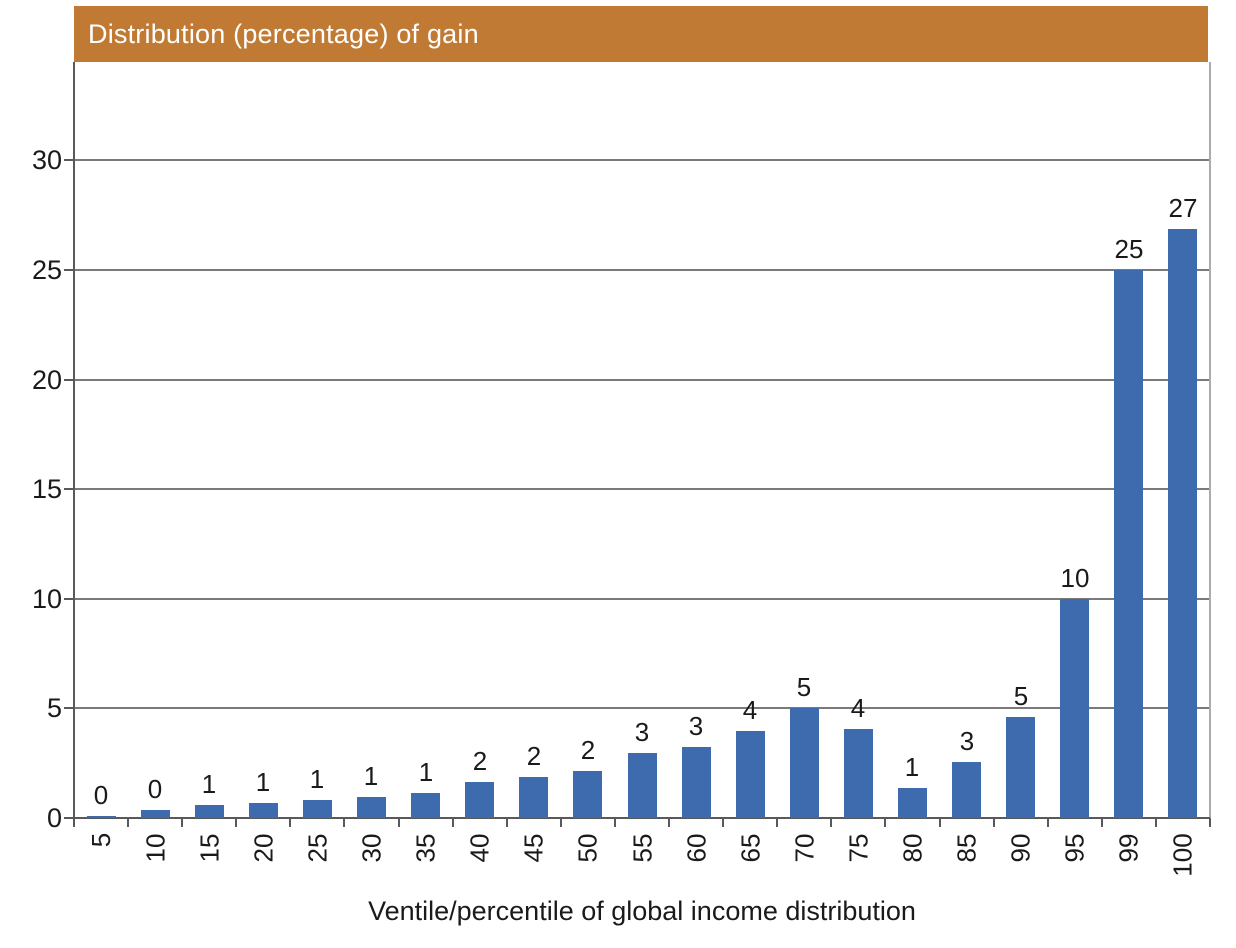 This screenshot has width=1236, height=948. I want to click on x-category-label-60: 60, so click(696, 847).